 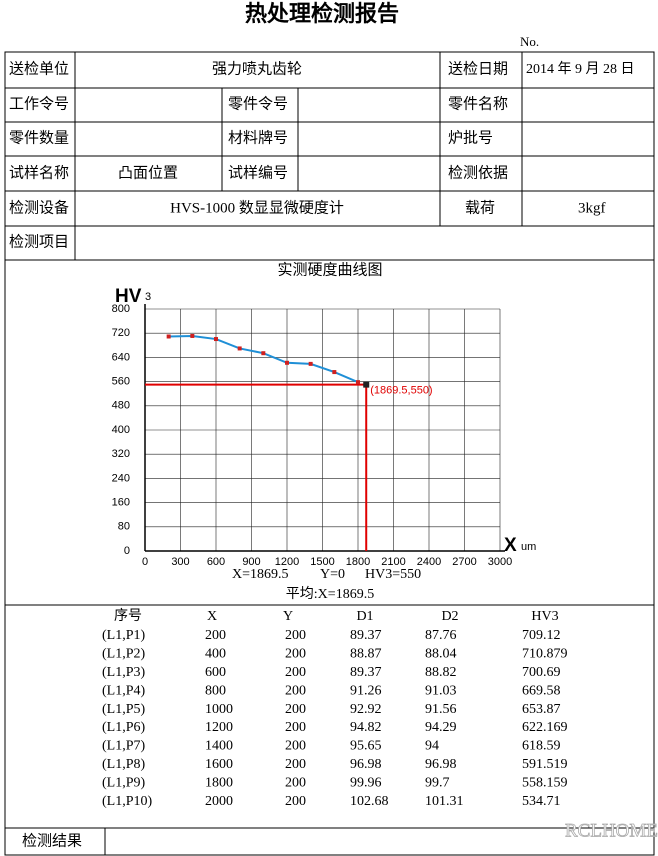 What do you see at coordinates (541, 635) in the screenshot?
I see `table-cell: 709.12` at bounding box center [541, 635].